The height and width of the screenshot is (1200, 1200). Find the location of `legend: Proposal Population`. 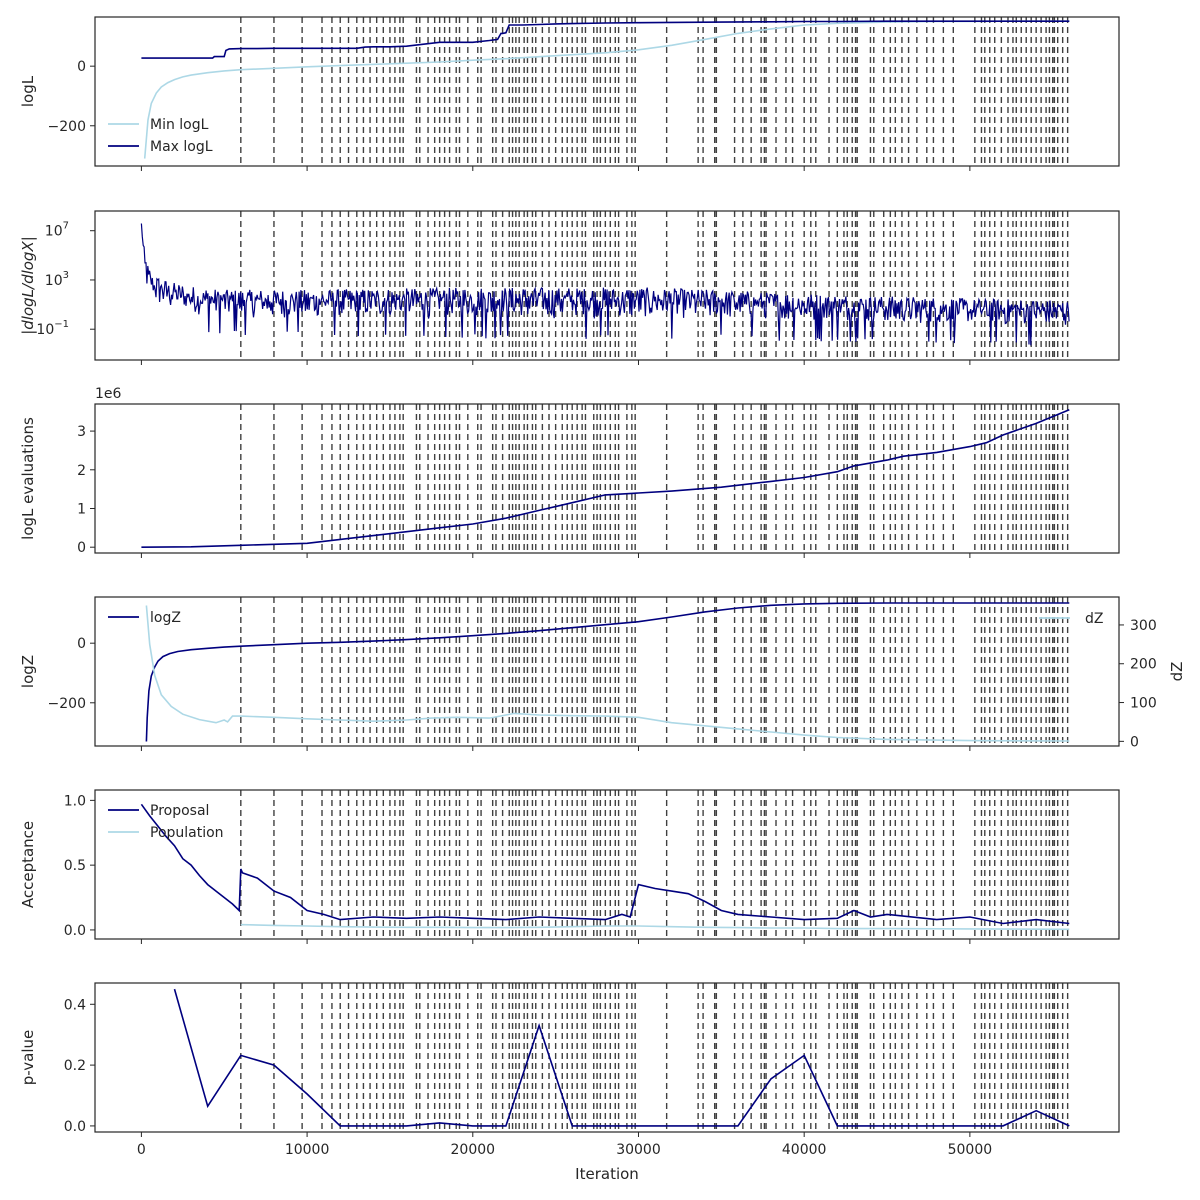

legend: Proposal Population is located at coordinates (166, 822).